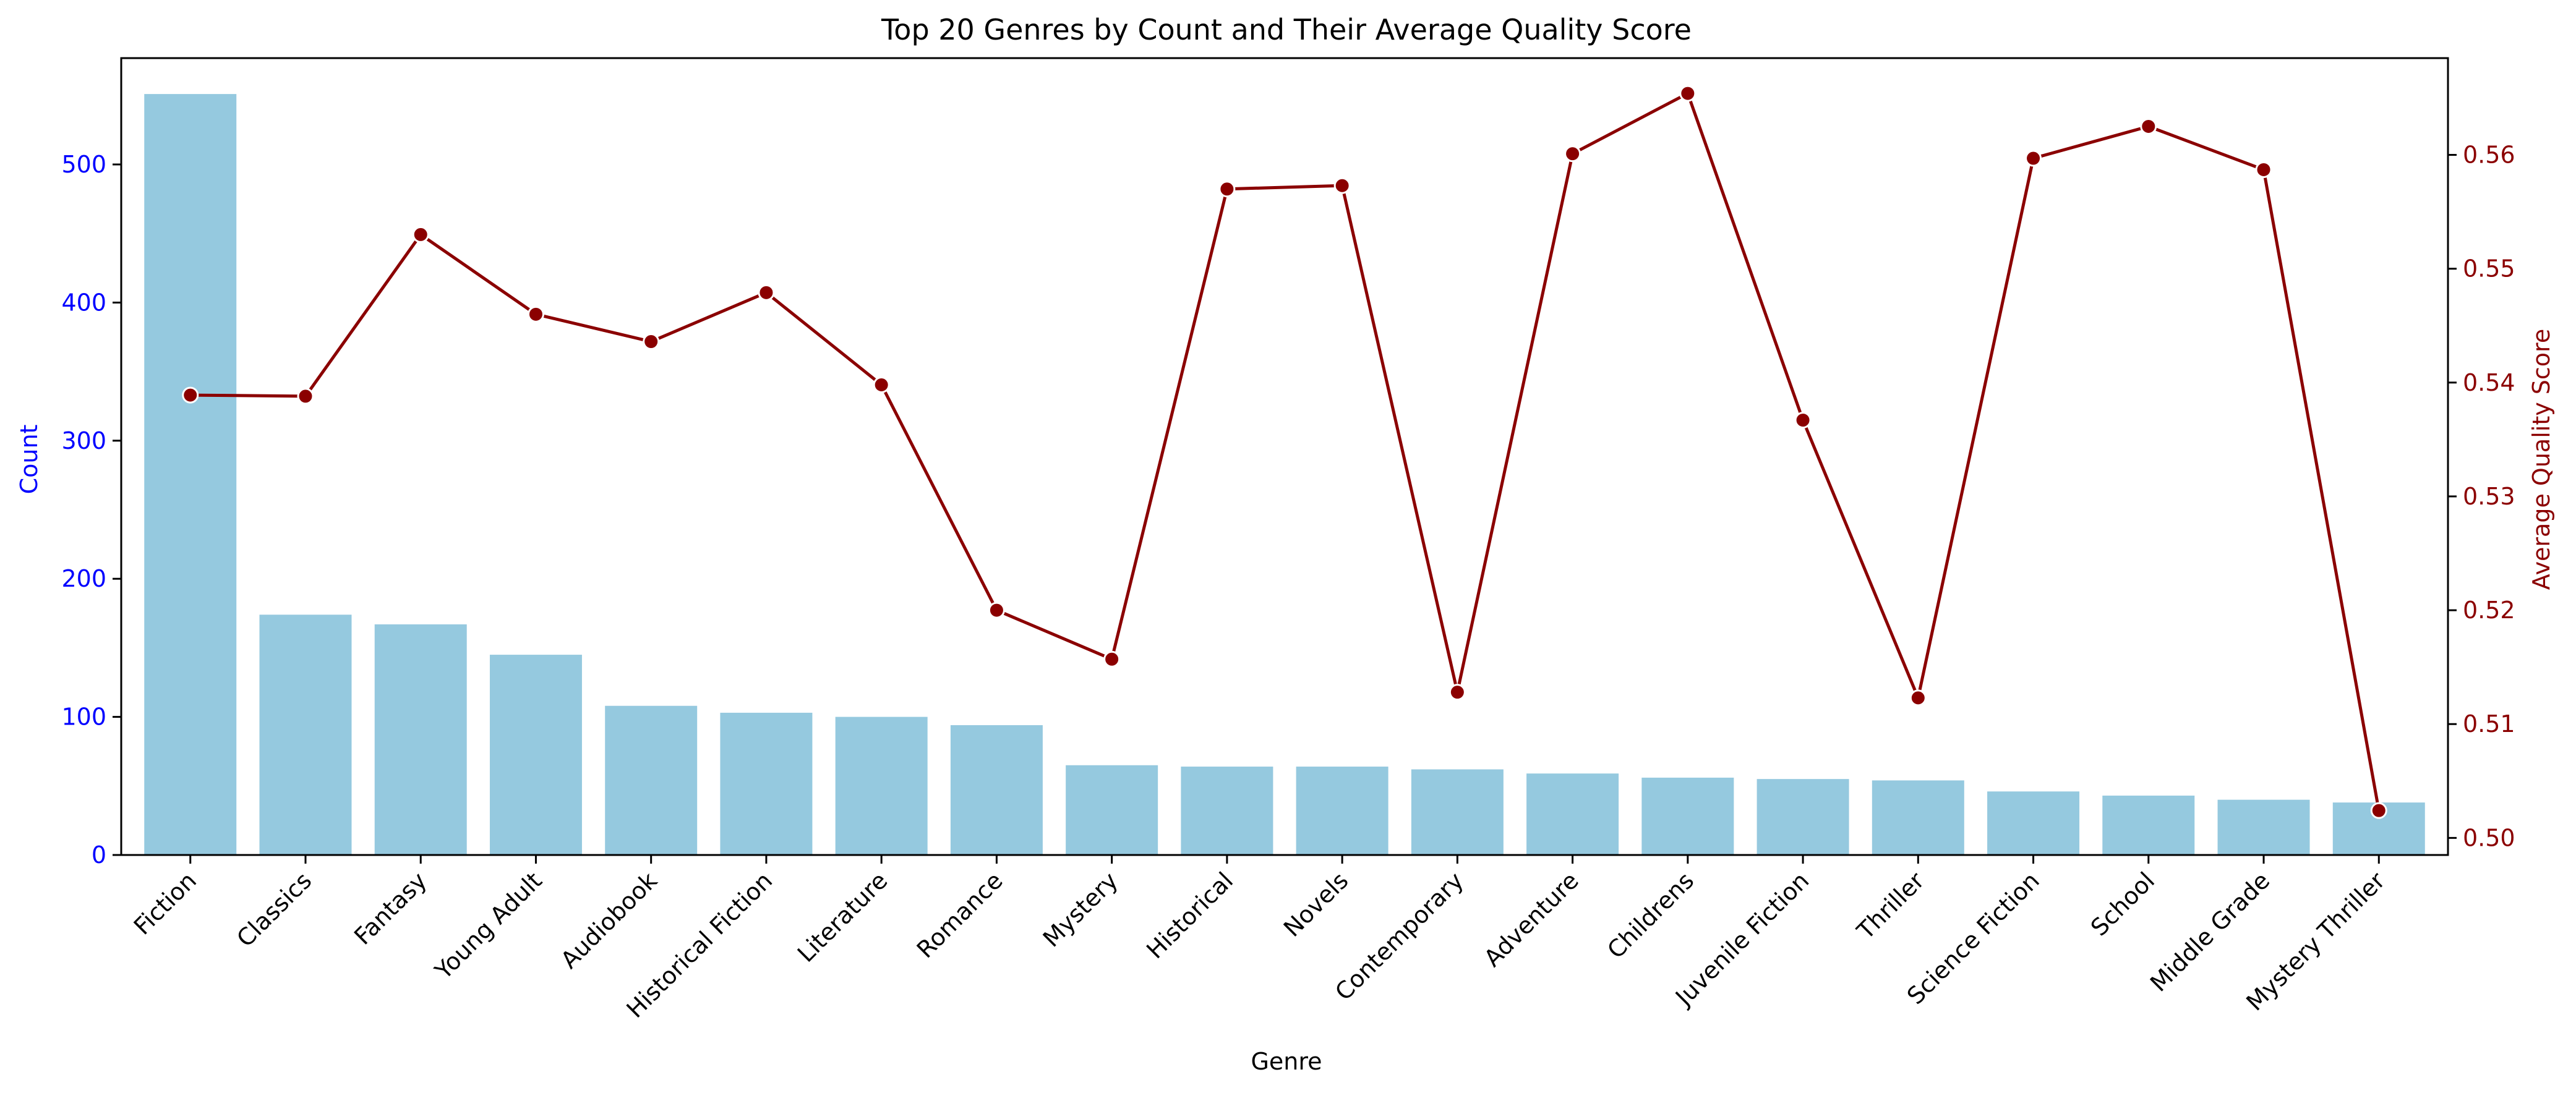 The height and width of the screenshot is (1093, 2576). What do you see at coordinates (608, 920) in the screenshot?
I see `x-tick-label-4: Audiobook` at bounding box center [608, 920].